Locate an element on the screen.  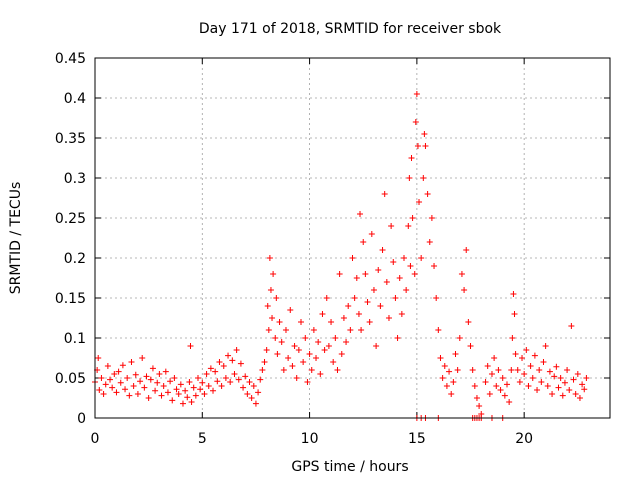
x-tick-label: 20 is located at coordinates (524, 439).